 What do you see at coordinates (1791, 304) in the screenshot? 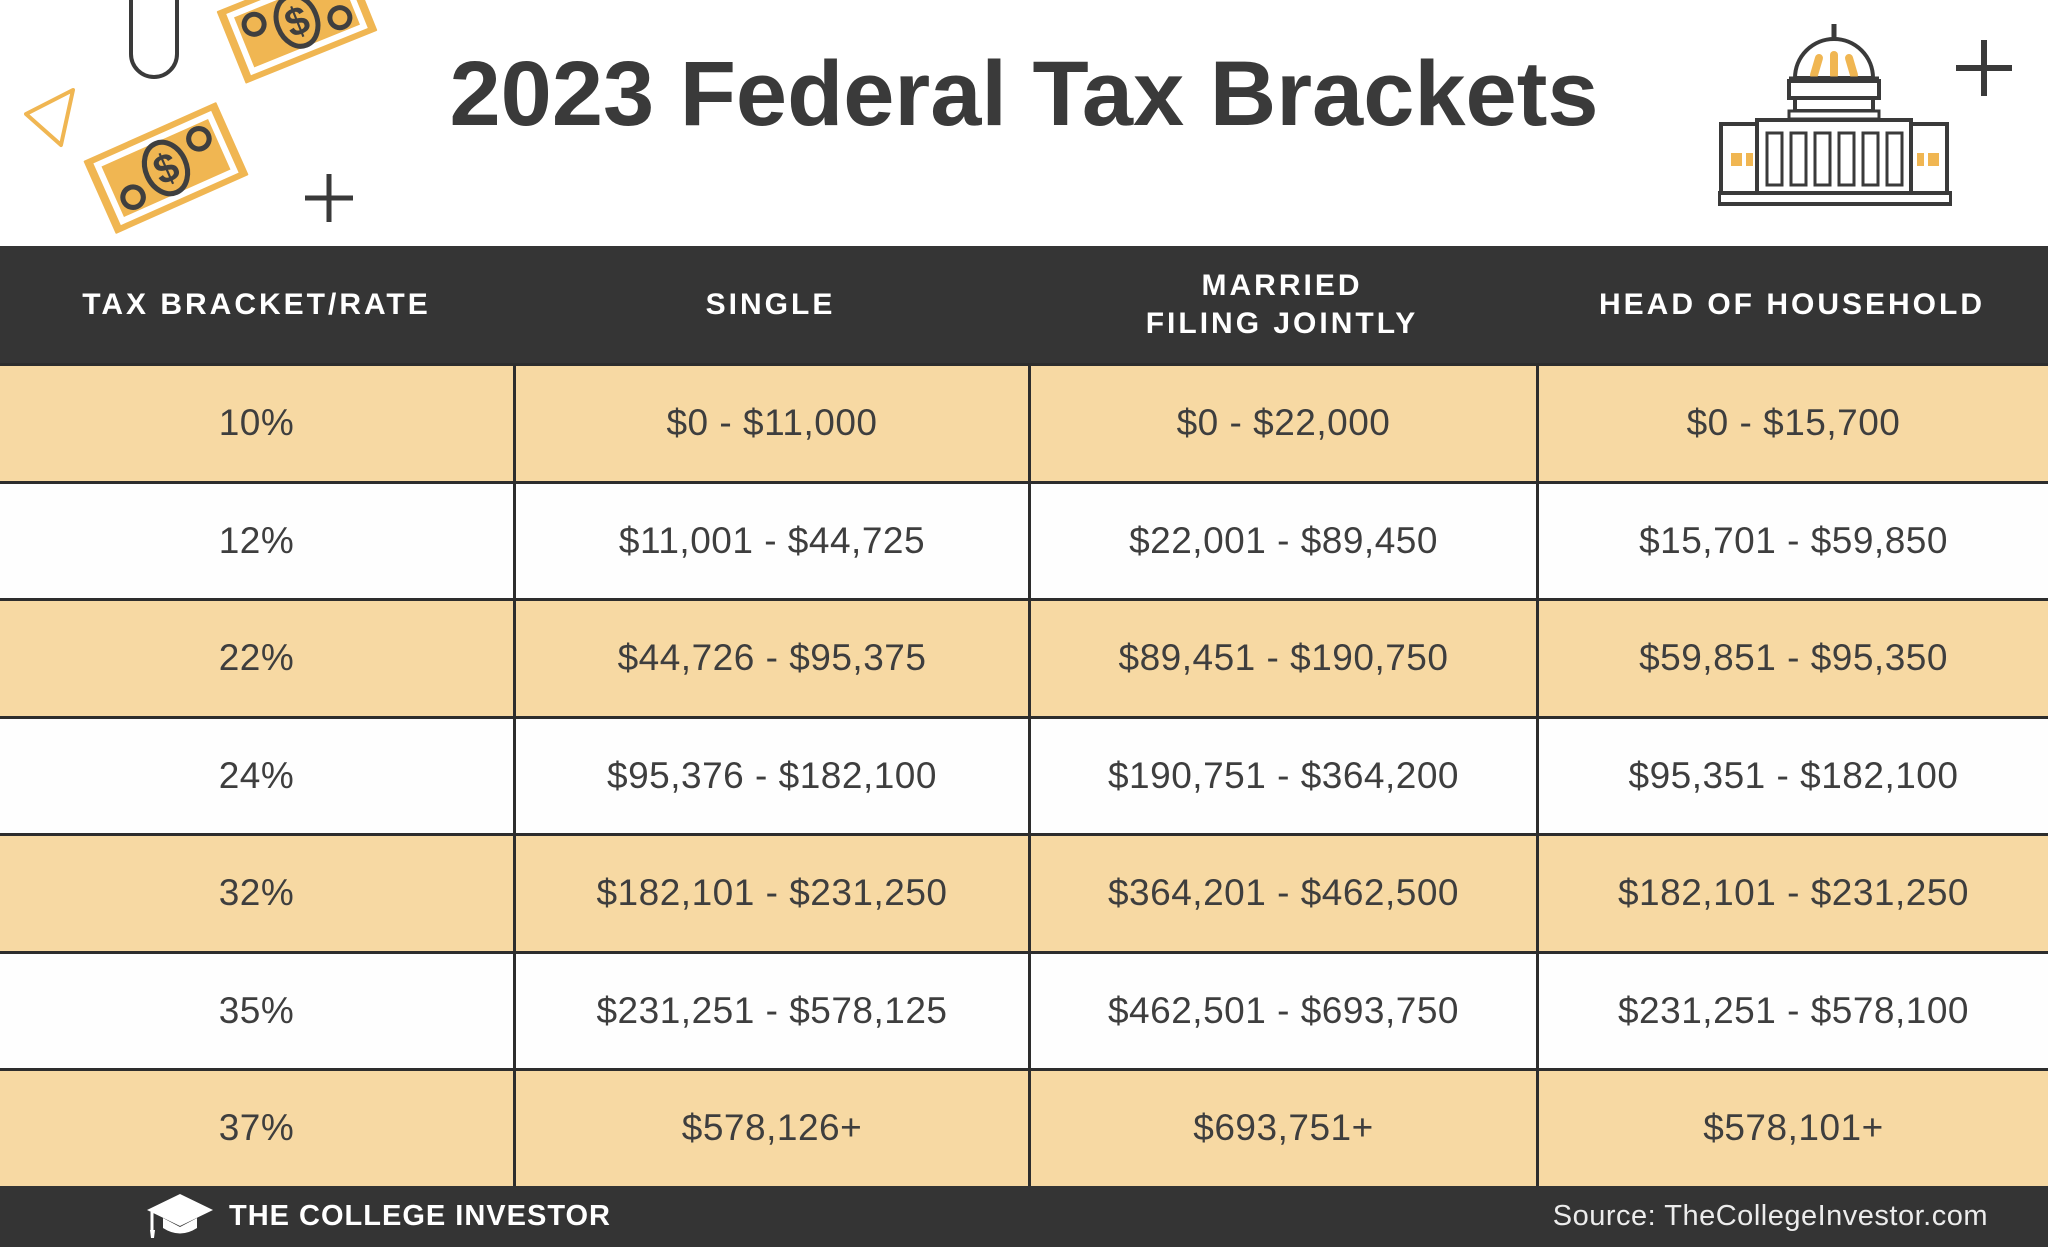
I see `column-header-head-of-household: HEAD OF HOUSEHOLD` at bounding box center [1791, 304].